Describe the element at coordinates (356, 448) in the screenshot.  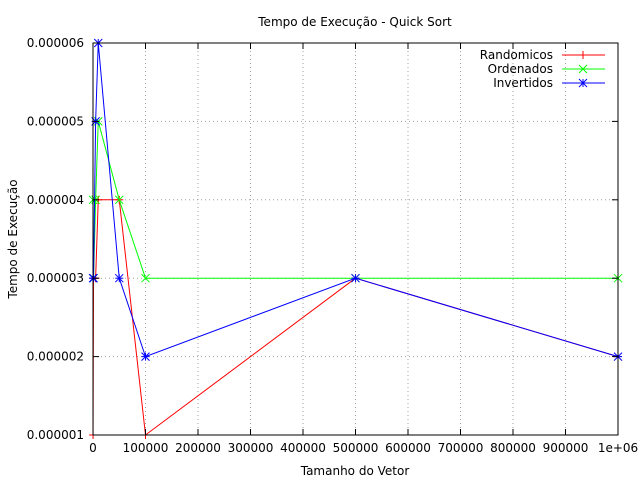
I see `x-tick-label: 500000` at that location.